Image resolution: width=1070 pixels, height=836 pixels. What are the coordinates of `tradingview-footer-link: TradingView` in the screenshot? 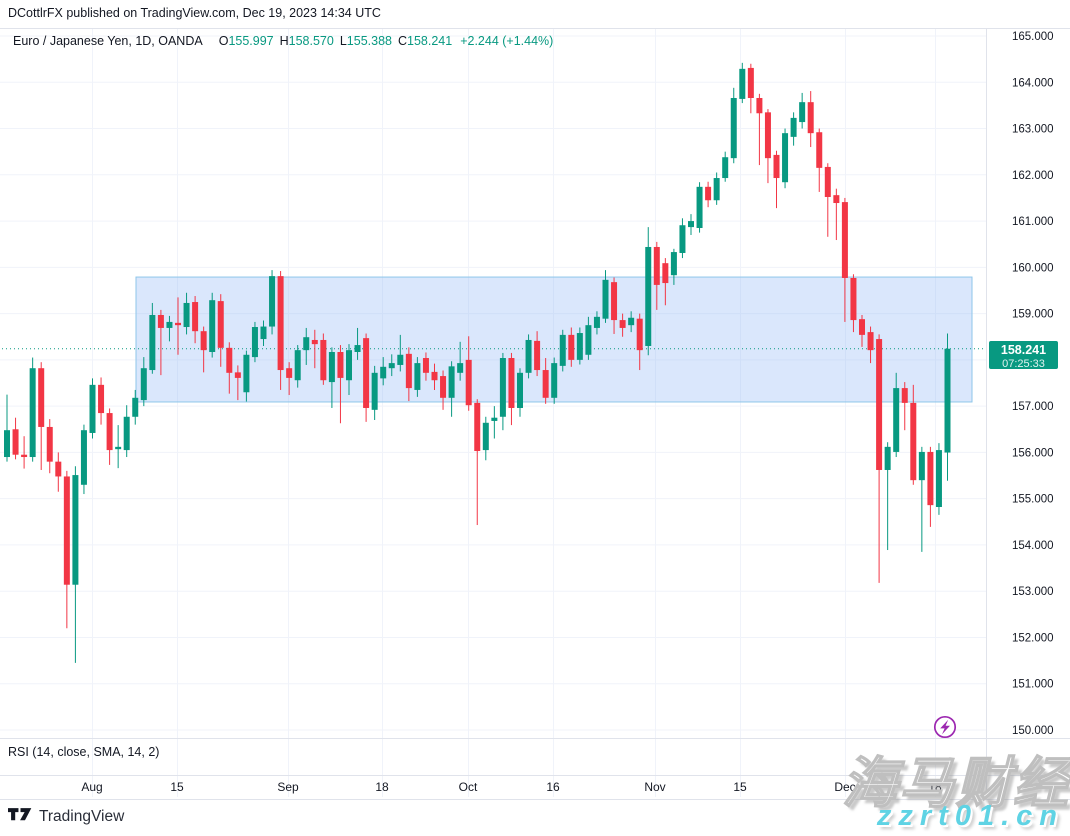 It's located at (66, 817).